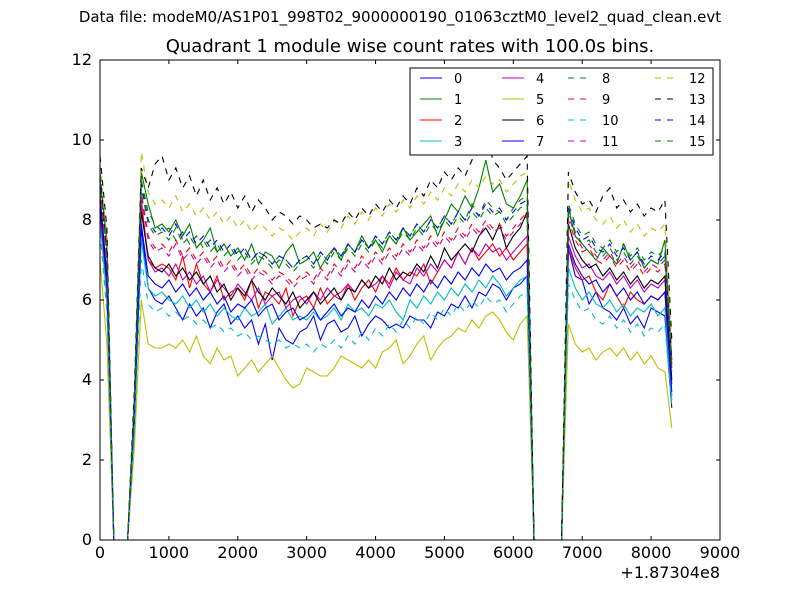  I want to click on y-tick-label: 4, so click(87, 379).